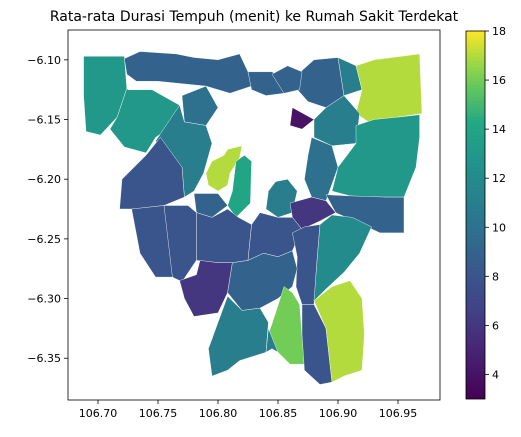 This screenshot has height=437, width=521. I want to click on colorbar-tick-label-2: 6, so click(495, 325).